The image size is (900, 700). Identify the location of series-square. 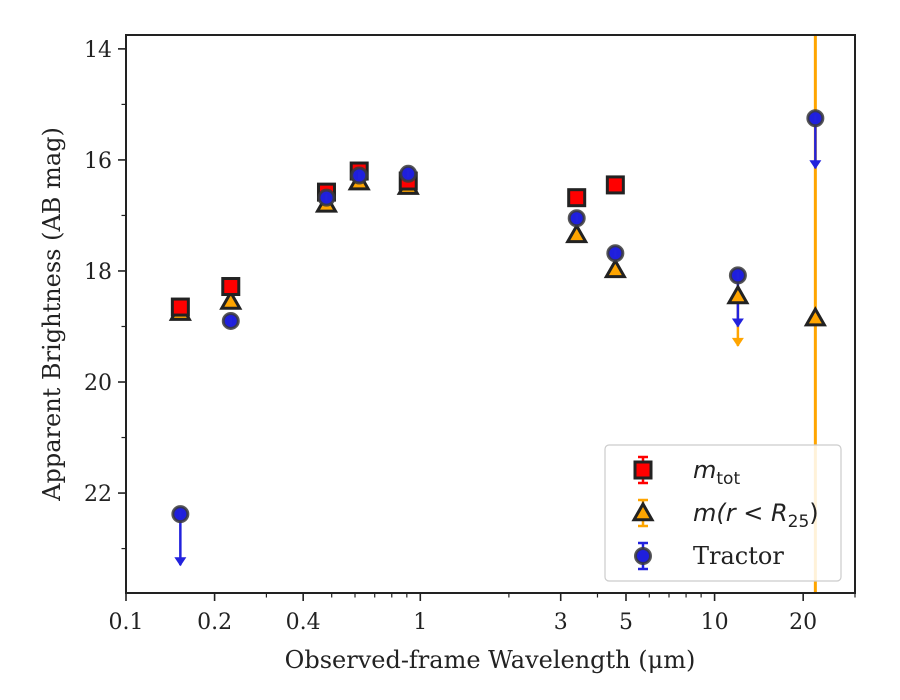
(397, 239).